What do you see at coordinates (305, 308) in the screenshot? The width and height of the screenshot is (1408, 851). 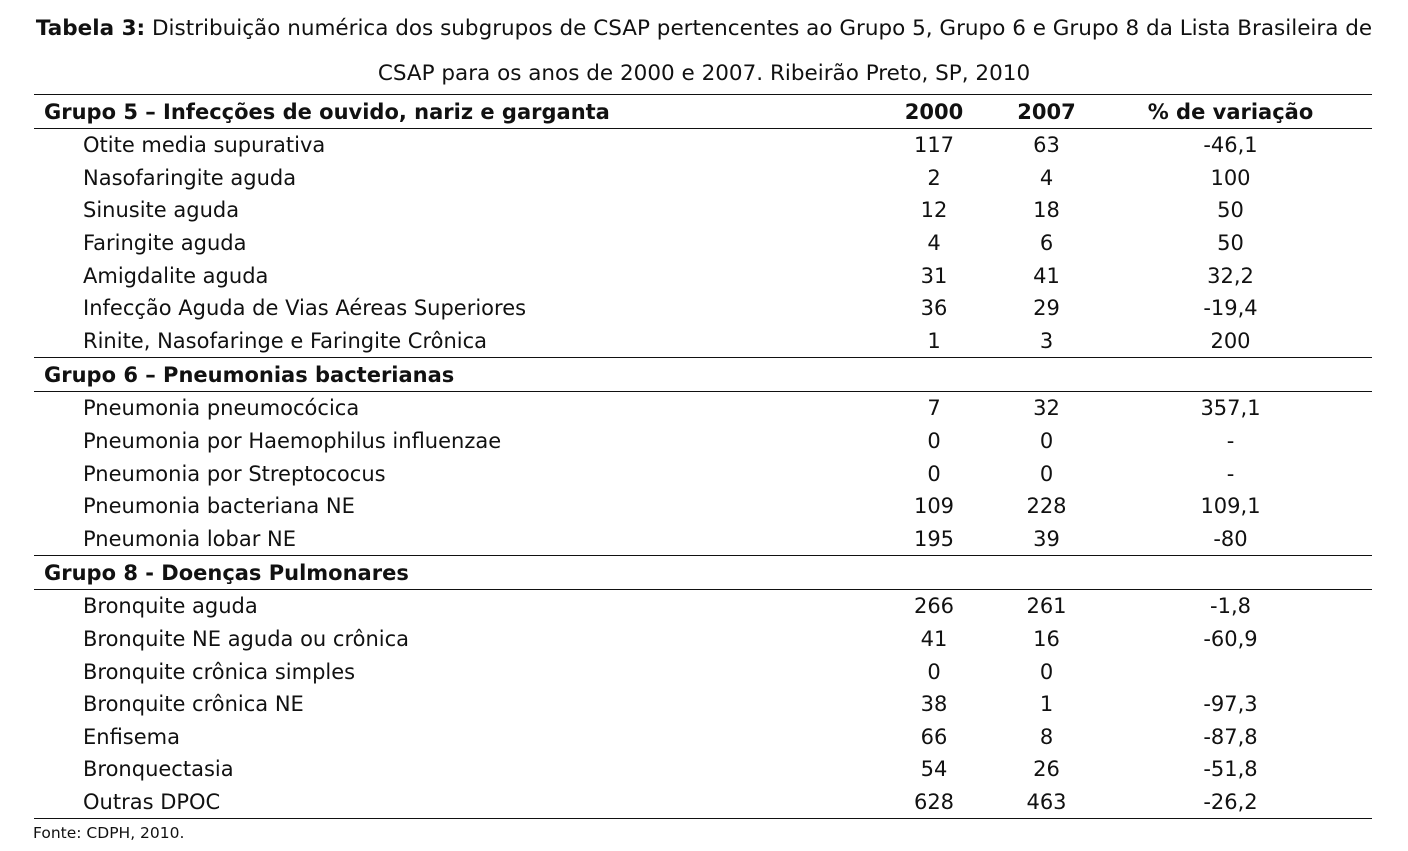 I see `row-name: Infecção Aguda de Vias Aéreas Superiores` at bounding box center [305, 308].